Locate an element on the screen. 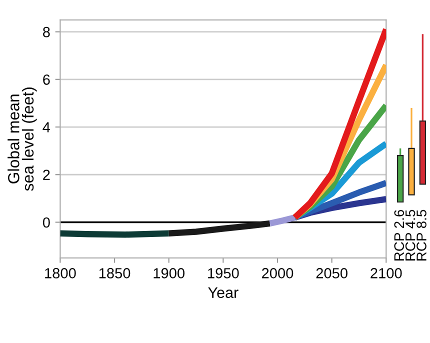 The width and height of the screenshot is (430, 343). x-tick-label: RCP 2.6 is located at coordinates (399, 235).